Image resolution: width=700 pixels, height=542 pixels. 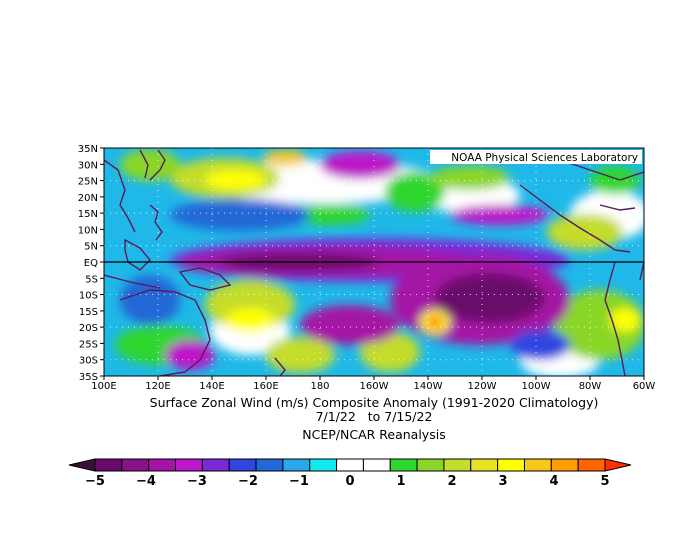 What do you see at coordinates (590, 386) in the screenshot?
I see `lon-label: 80W` at bounding box center [590, 386].